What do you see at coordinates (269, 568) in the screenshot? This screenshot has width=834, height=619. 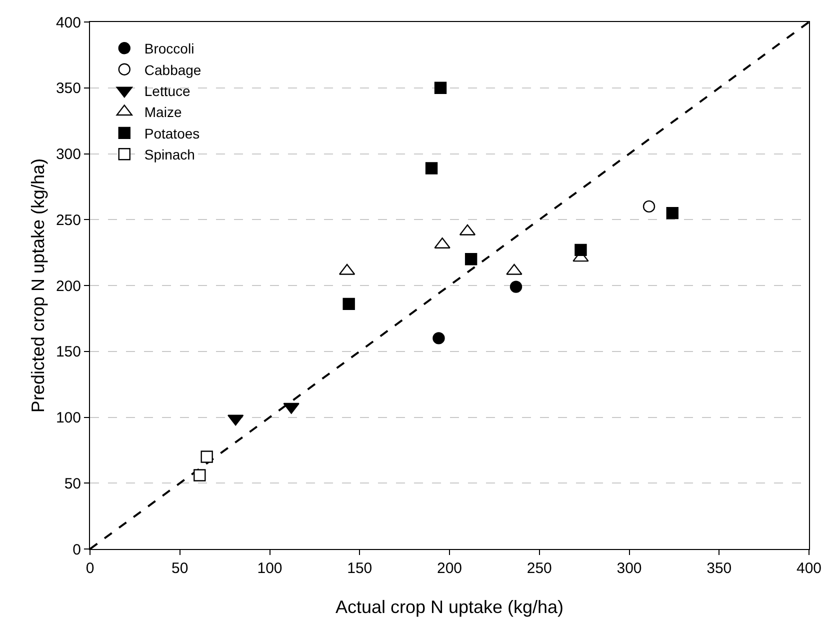 I see `x-tick-label: 100` at bounding box center [269, 568].